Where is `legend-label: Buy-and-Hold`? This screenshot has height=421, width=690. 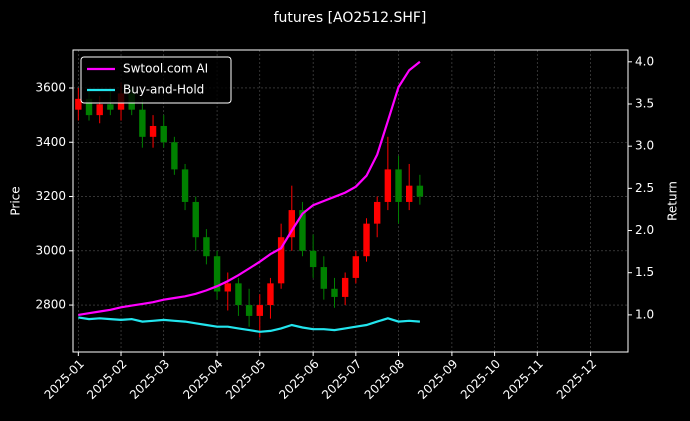
legend-label: Buy-and-Hold is located at coordinates (163, 90).